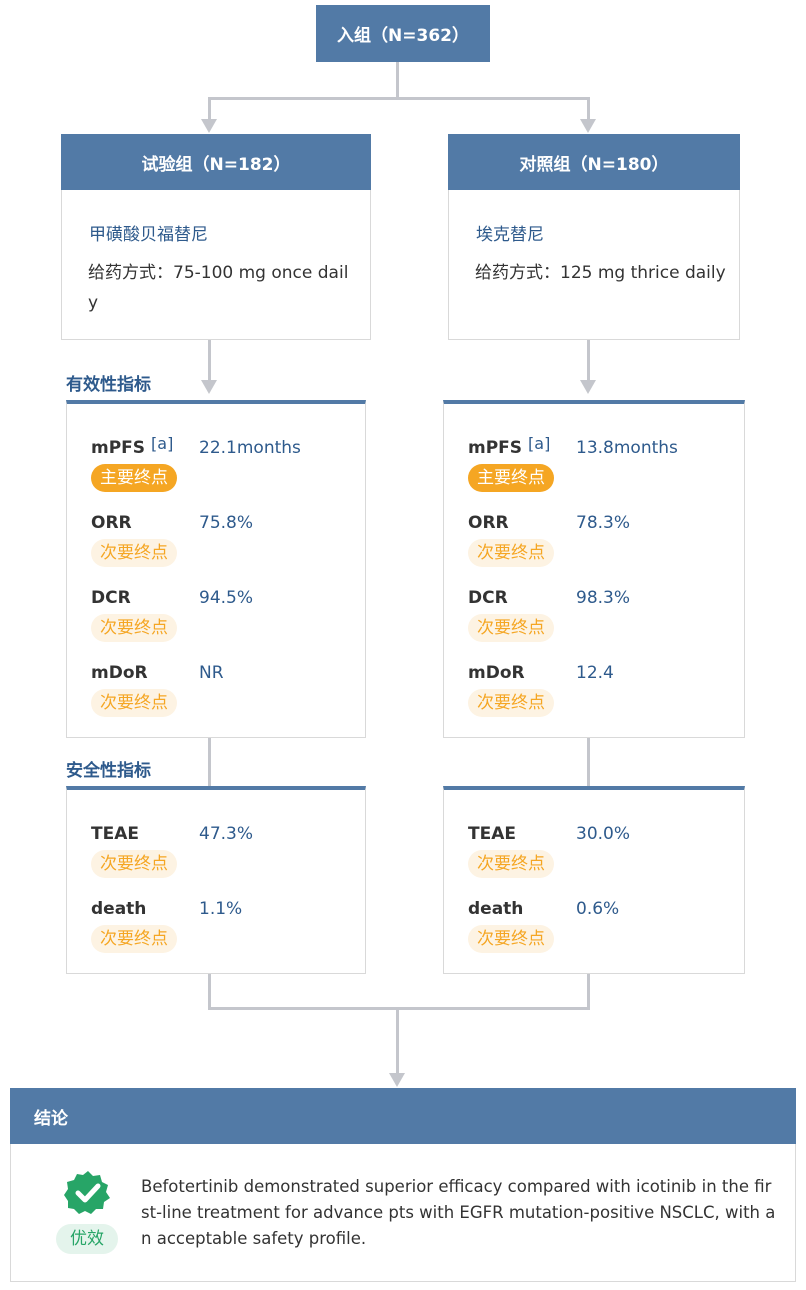 The height and width of the screenshot is (1290, 806). Describe the element at coordinates (608, 618) in the screenshot. I see `metric-row: DCR 98.3% 次要终点` at that location.